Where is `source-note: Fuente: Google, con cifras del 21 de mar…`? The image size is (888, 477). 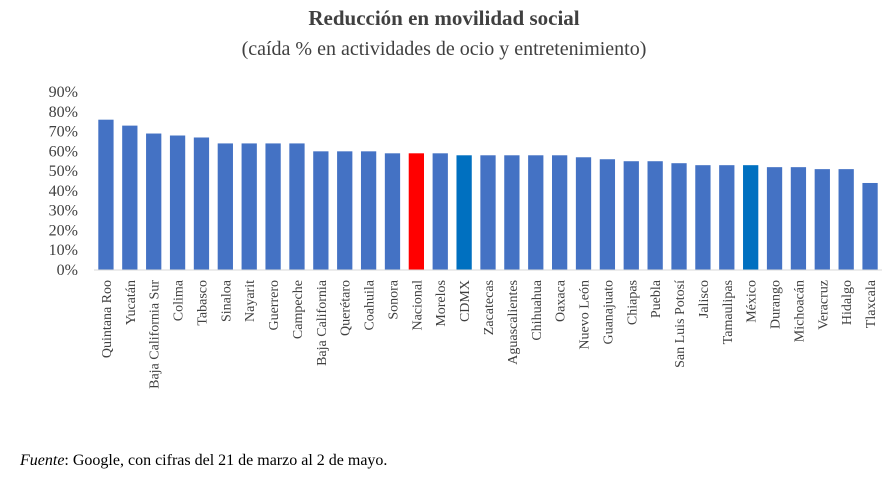 source-note: Fuente: Google, con cifras del 21 de mar… is located at coordinates (203, 461).